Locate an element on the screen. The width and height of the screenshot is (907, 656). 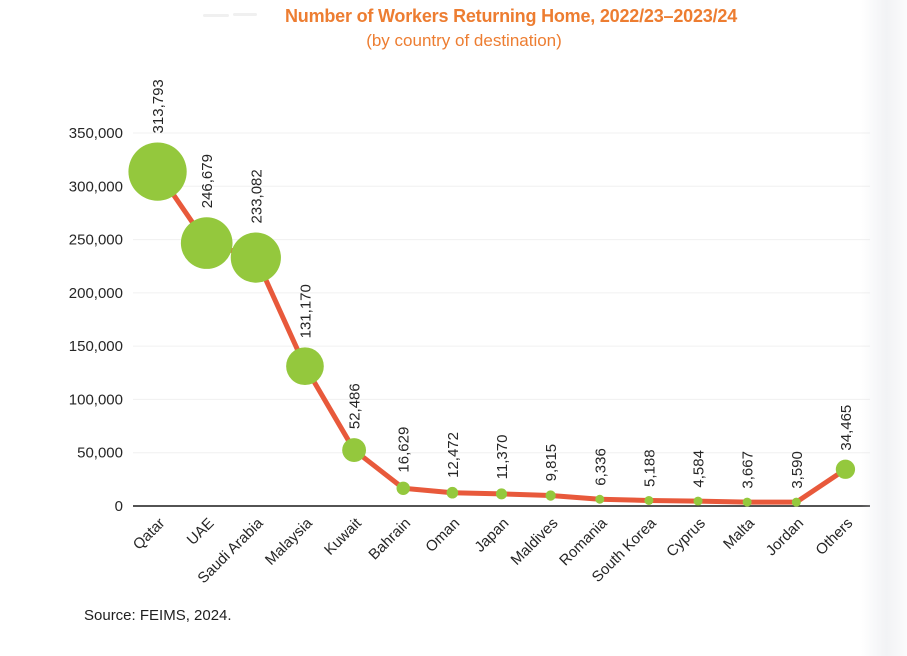
data-point-saudi-arabia is located at coordinates (255, 257).